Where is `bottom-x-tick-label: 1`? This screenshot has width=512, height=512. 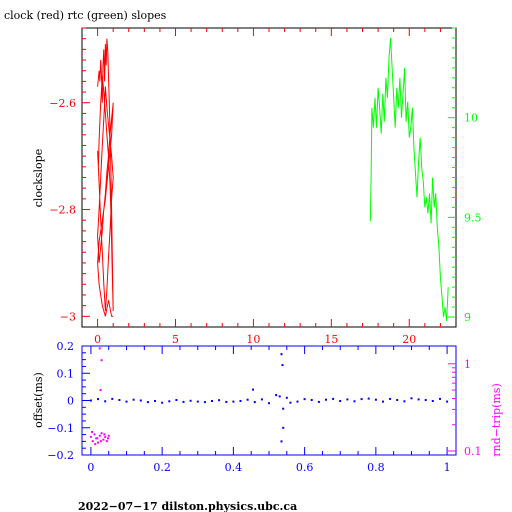
bottom-x-tick-label: 1 is located at coordinates (447, 467).